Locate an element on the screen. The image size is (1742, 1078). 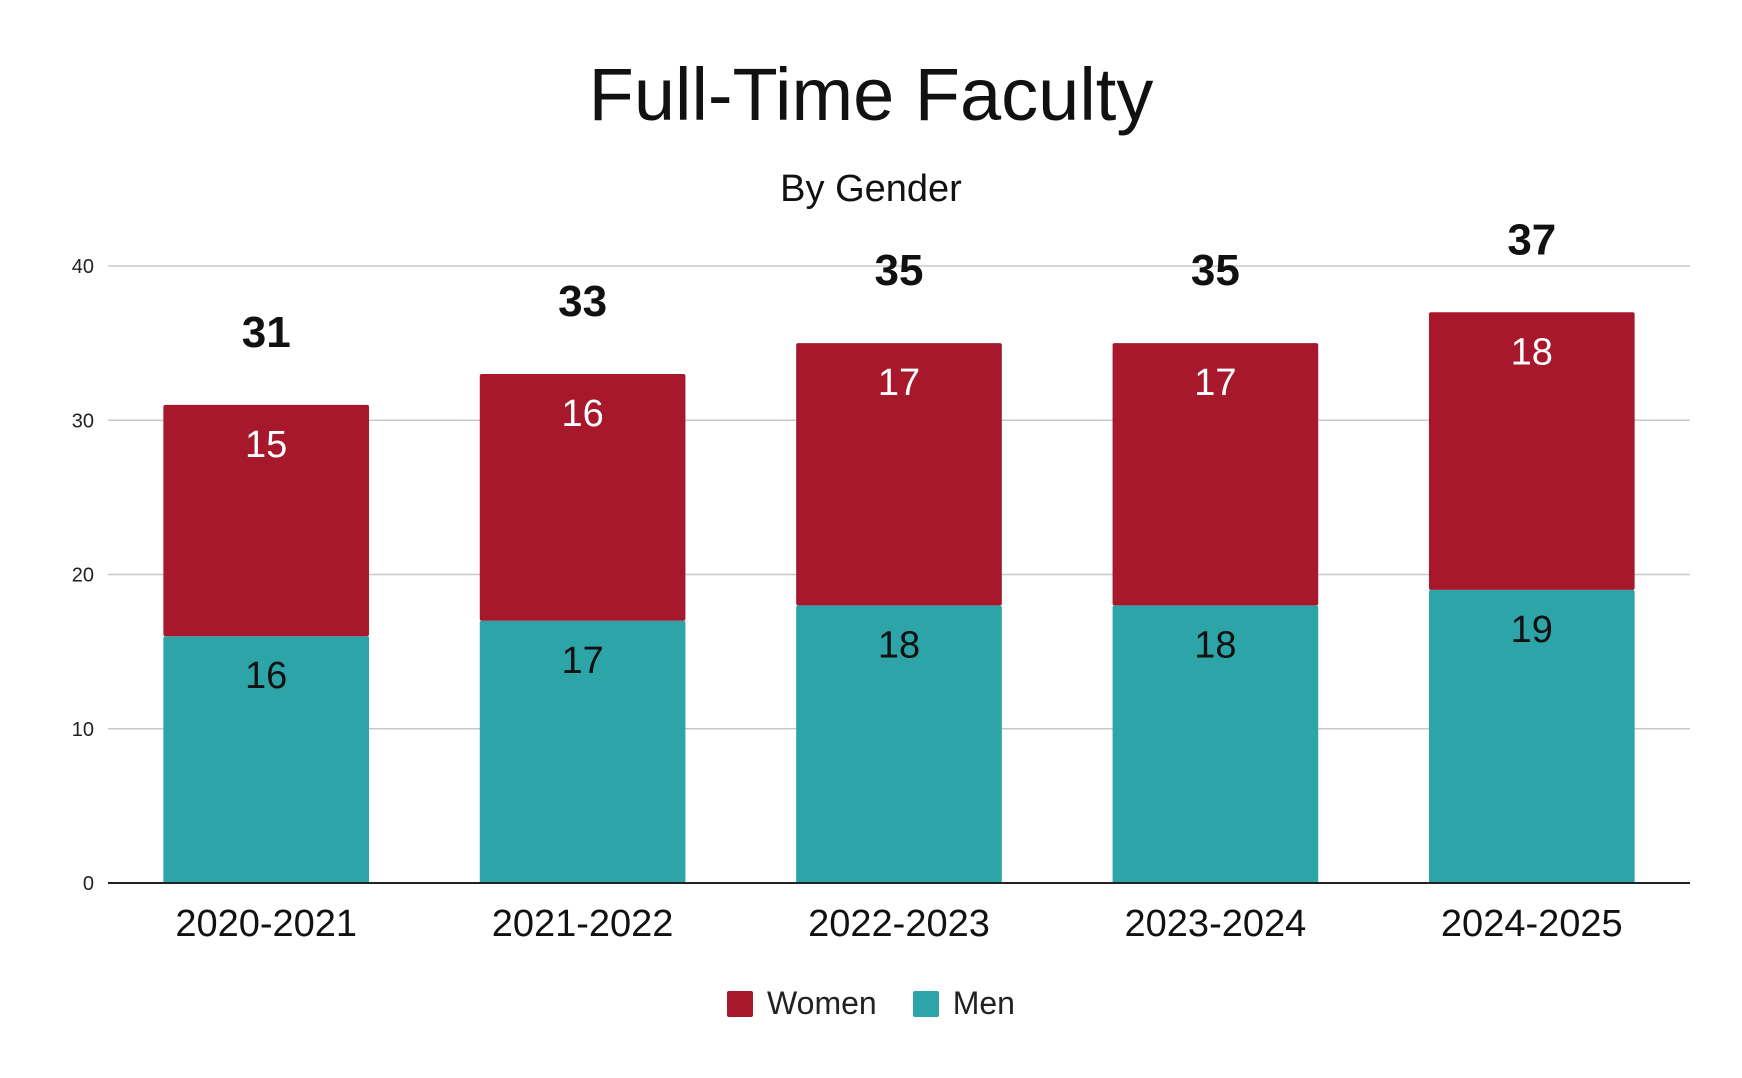
bar-value-label-women: 18 is located at coordinates (1532, 352).